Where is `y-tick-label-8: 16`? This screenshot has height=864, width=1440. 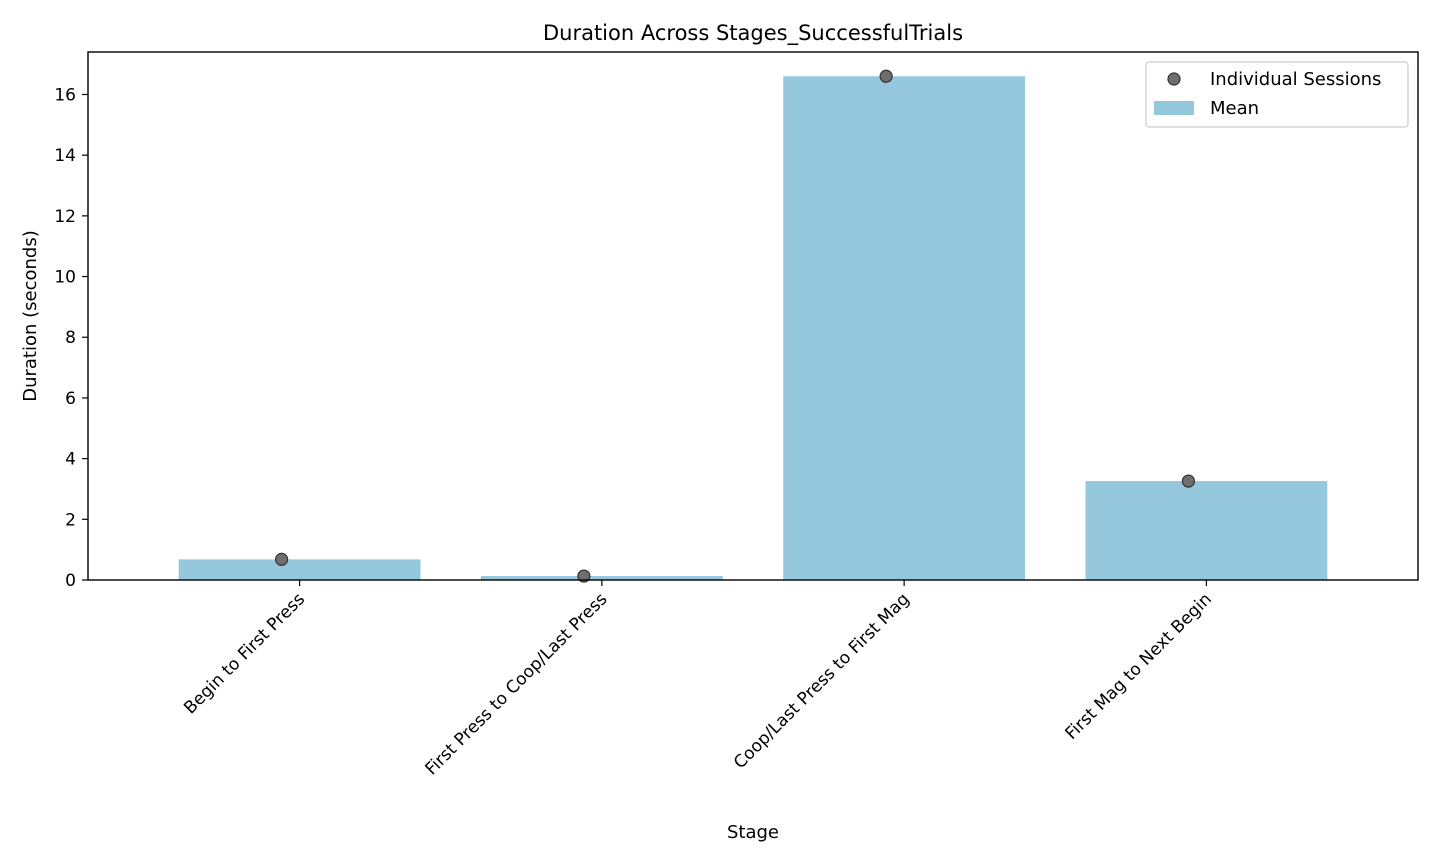 y-tick-label-8: 16 is located at coordinates (65, 95).